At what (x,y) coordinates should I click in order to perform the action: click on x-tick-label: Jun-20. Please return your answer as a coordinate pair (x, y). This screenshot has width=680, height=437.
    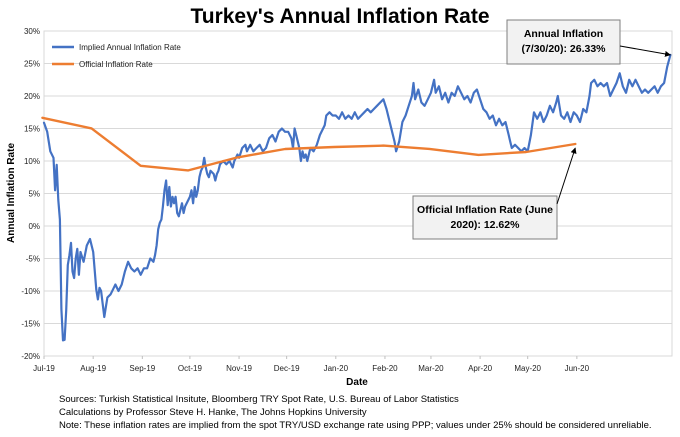
    Looking at the image, I should click on (577, 368).